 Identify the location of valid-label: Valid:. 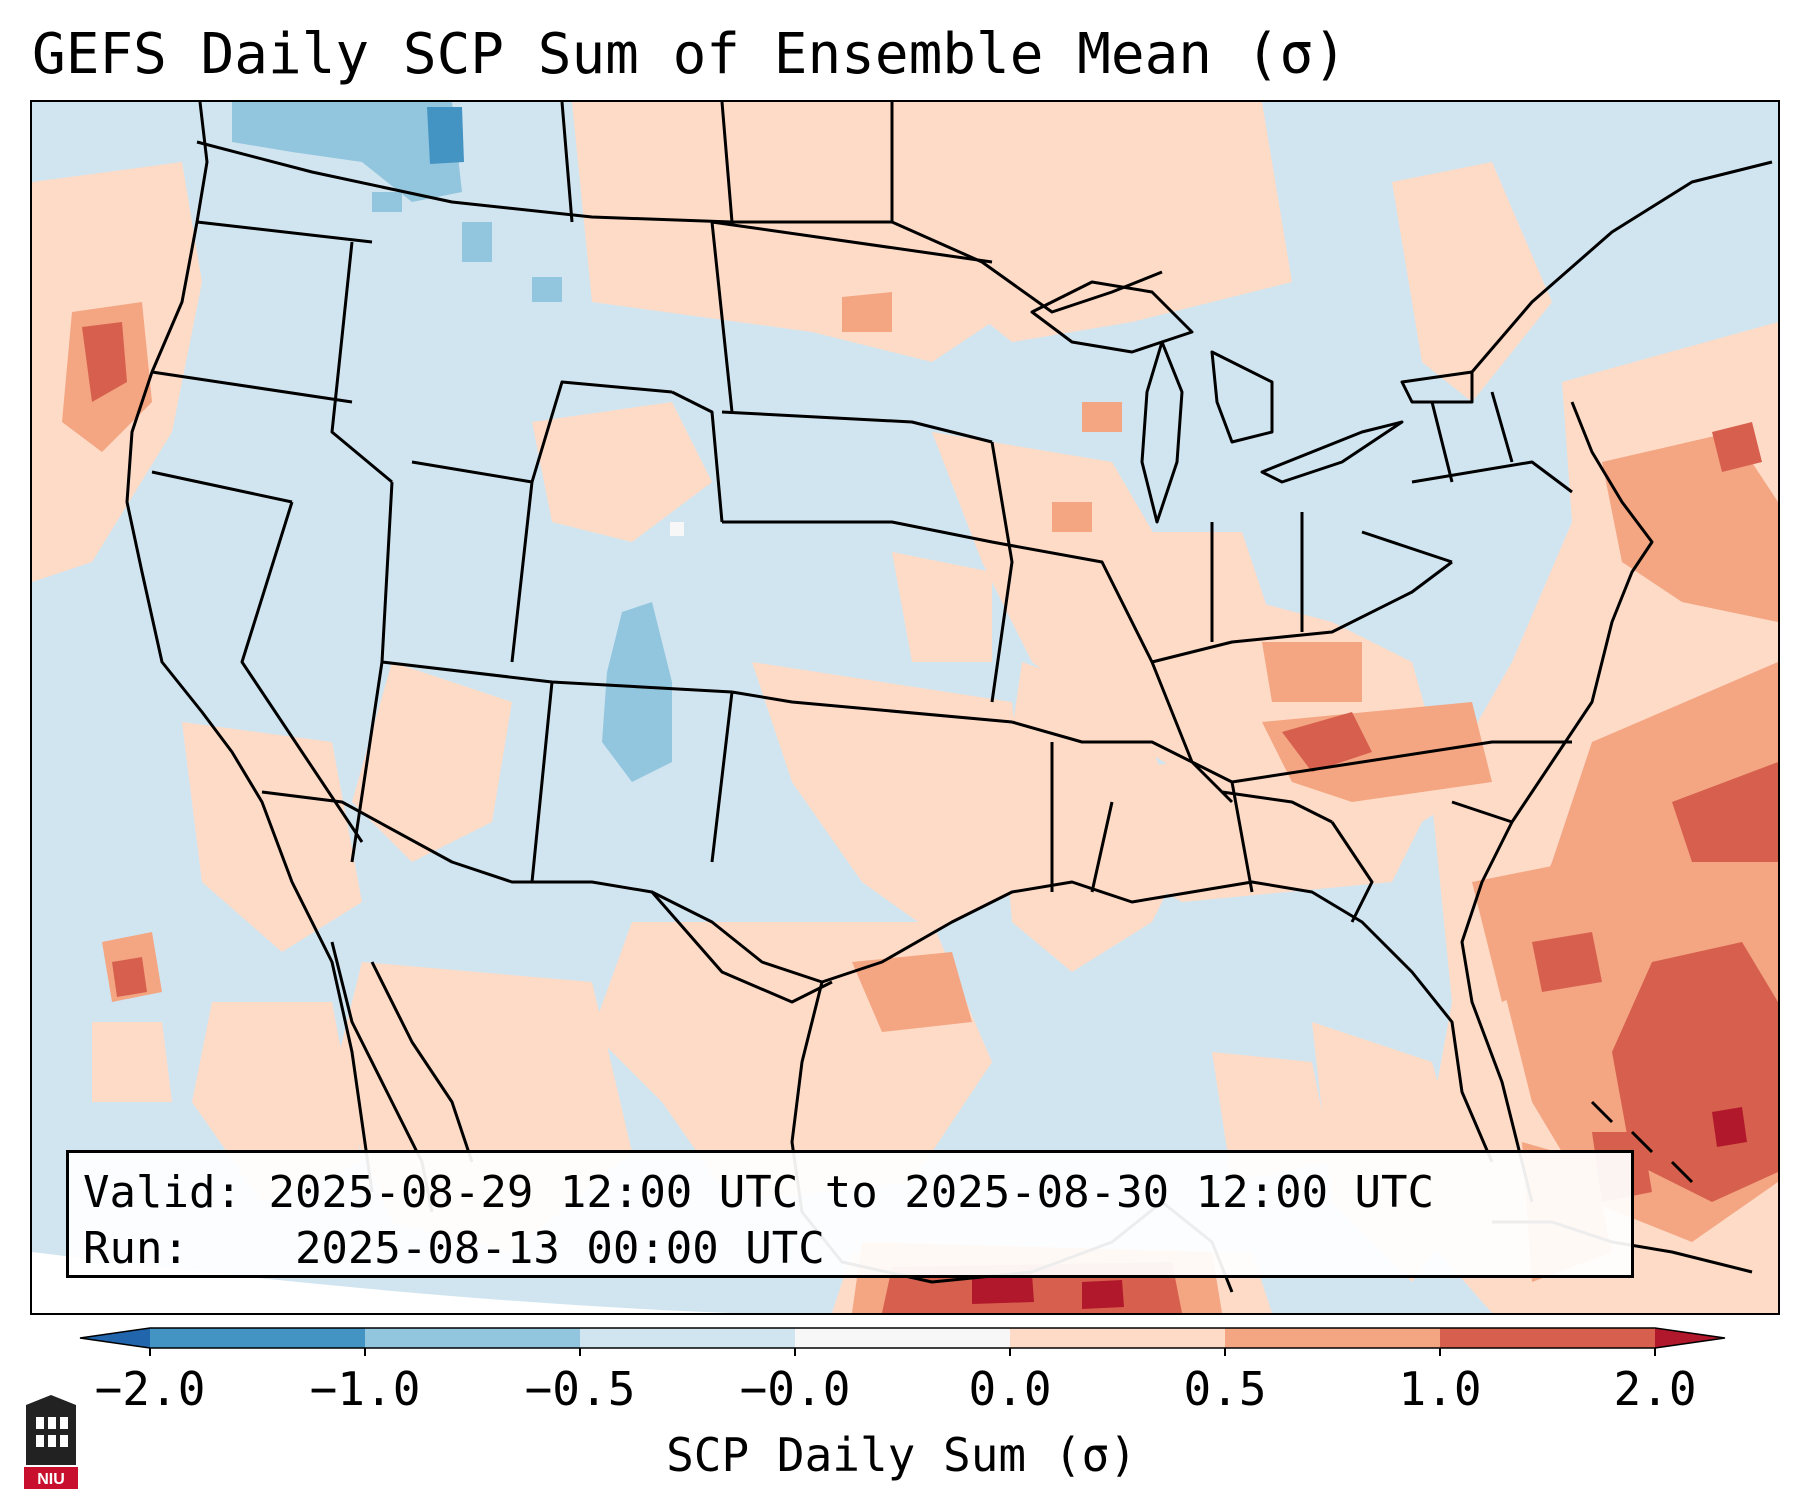
(162, 1192).